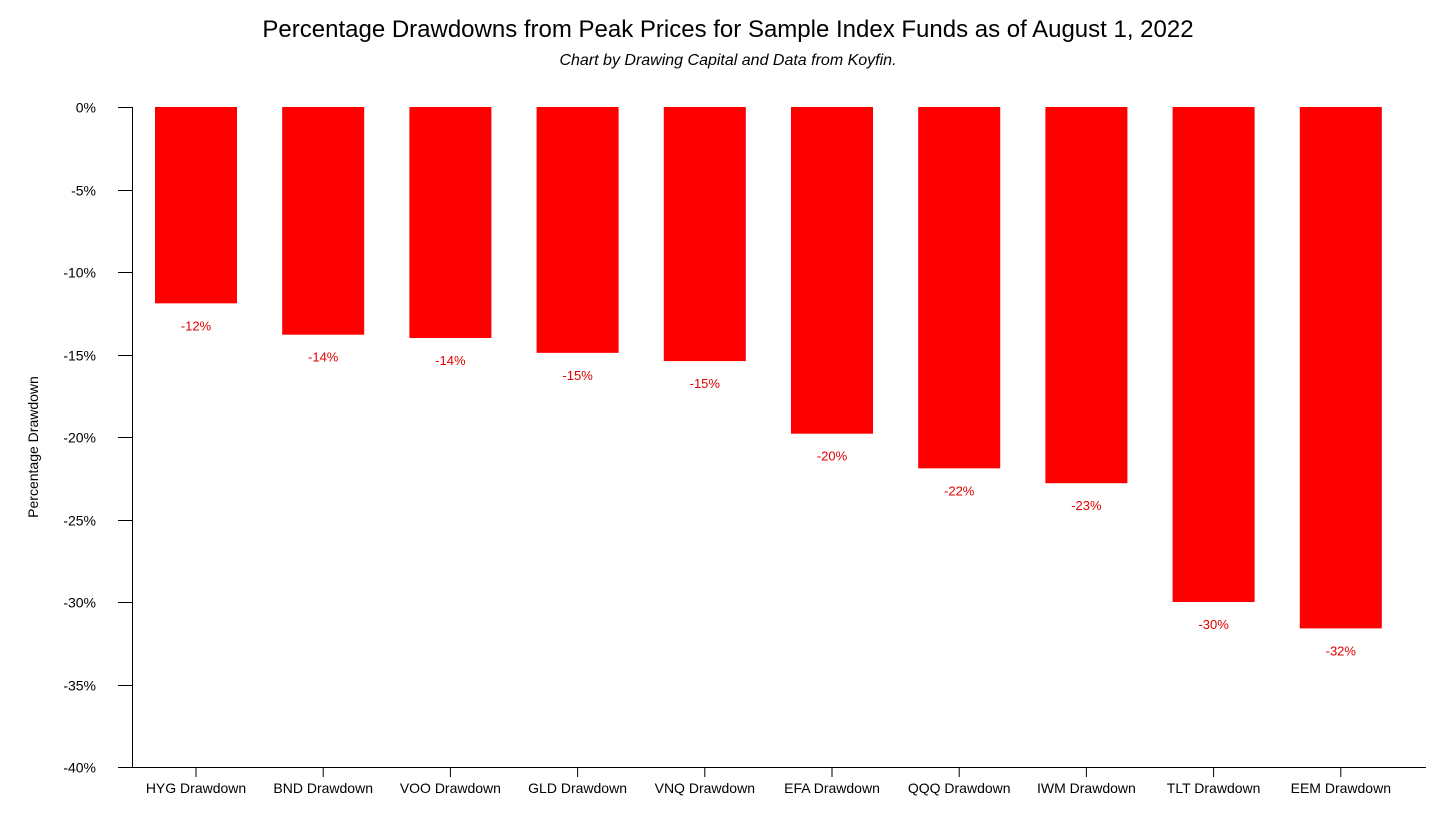 Image resolution: width=1456 pixels, height=819 pixels. I want to click on x-tick-label: EEM Drawdown, so click(1341, 788).